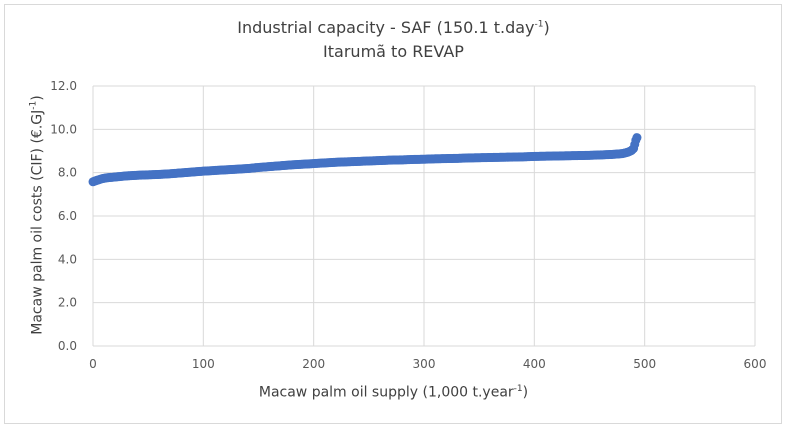 This screenshot has width=787, height=429. What do you see at coordinates (67, 346) in the screenshot?
I see `y-tick-label: 0.0` at bounding box center [67, 346].